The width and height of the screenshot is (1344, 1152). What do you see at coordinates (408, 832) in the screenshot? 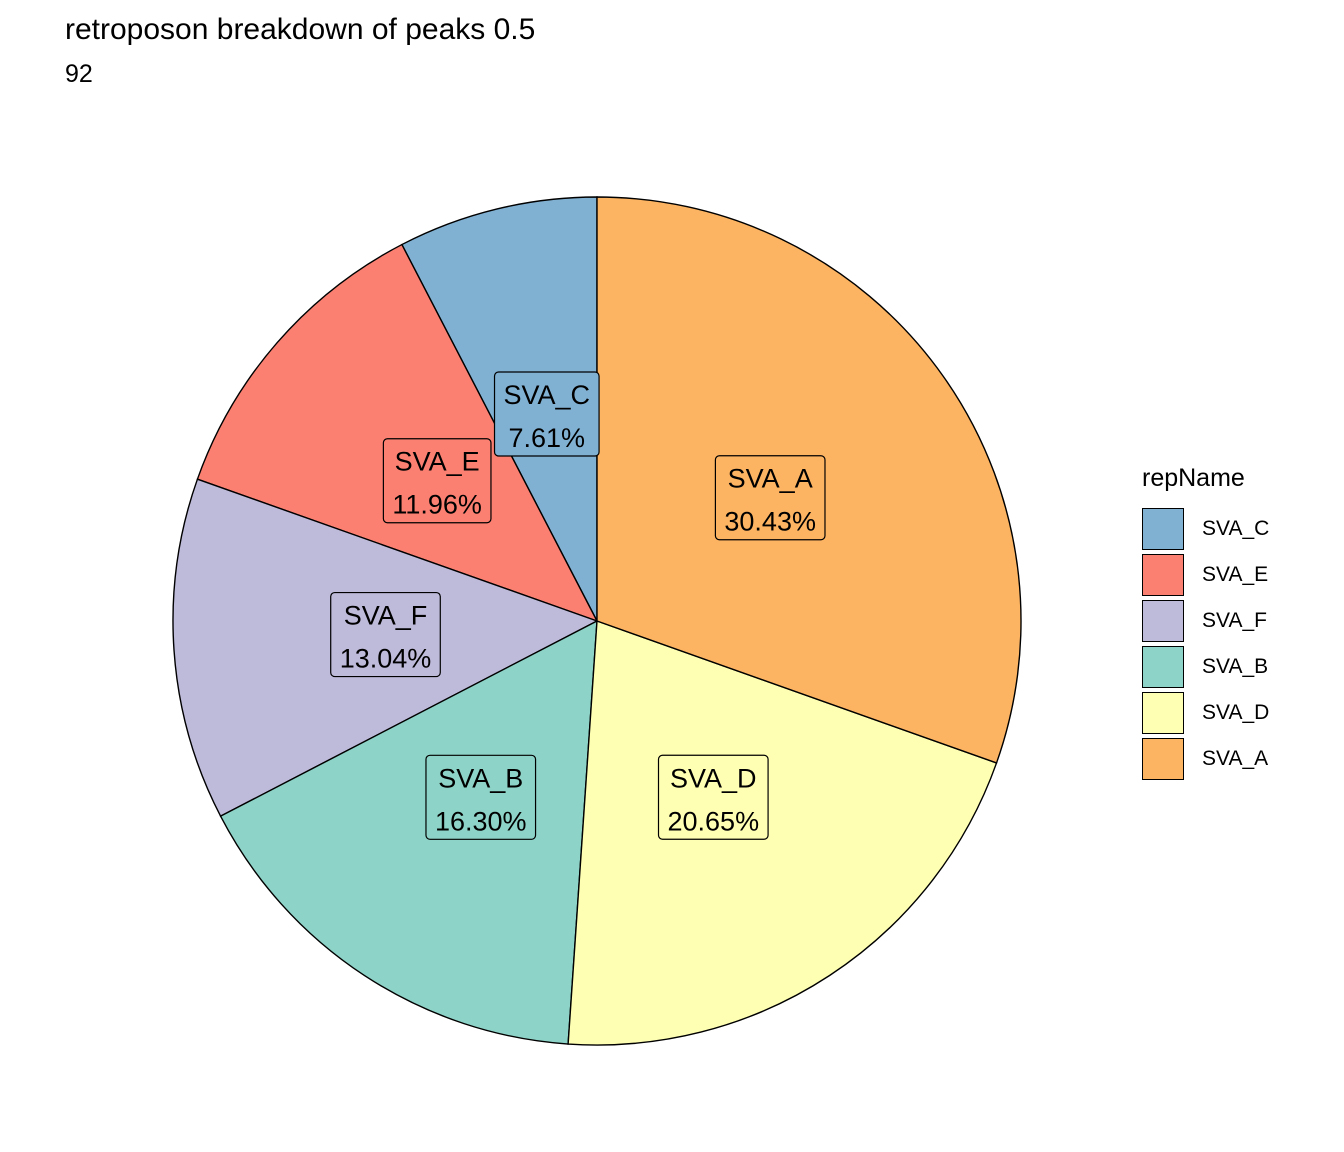
I see `pie-slice-sva-b` at bounding box center [408, 832].